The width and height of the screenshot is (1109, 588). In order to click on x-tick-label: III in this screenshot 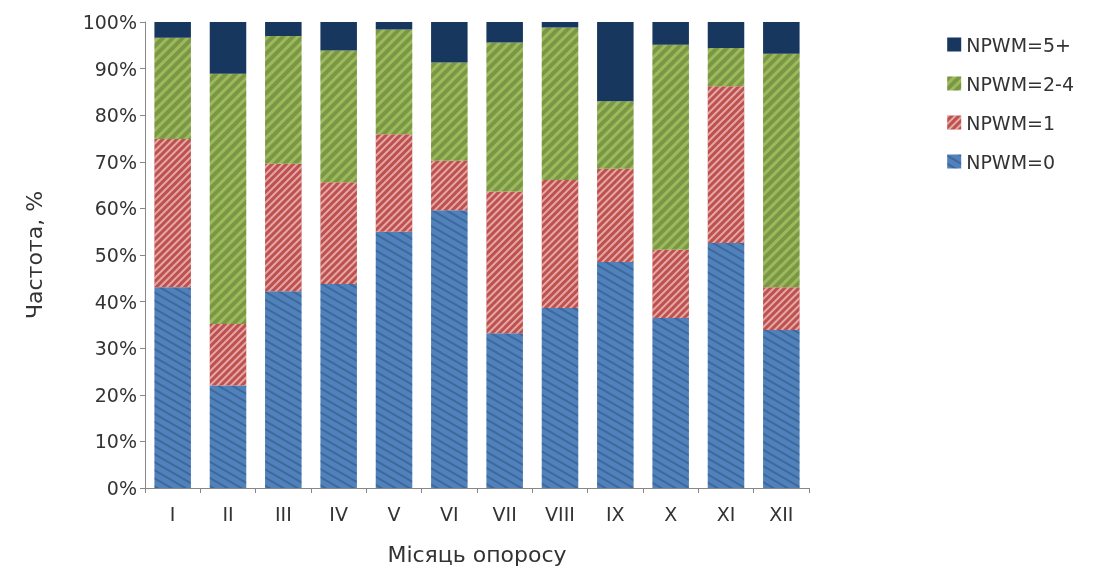, I will do `click(283, 513)`.